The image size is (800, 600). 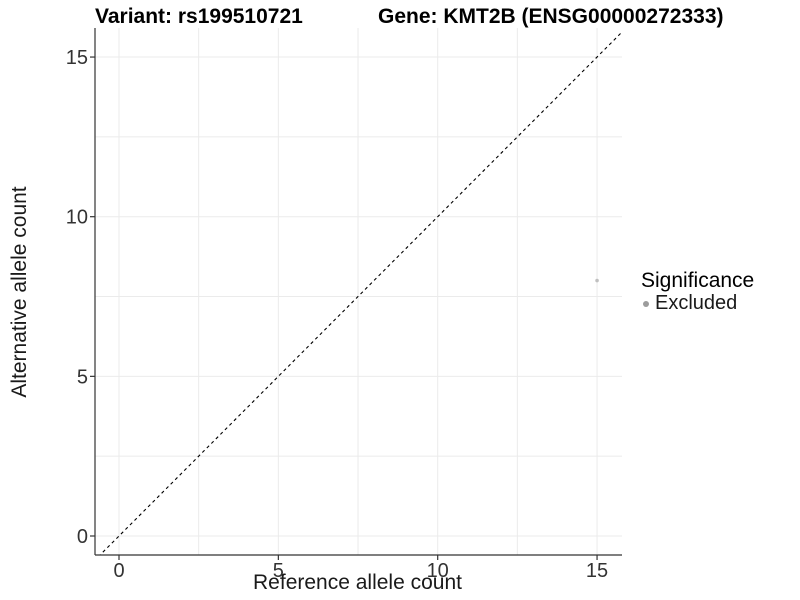 What do you see at coordinates (698, 280) in the screenshot?
I see `legend-title: Significance` at bounding box center [698, 280].